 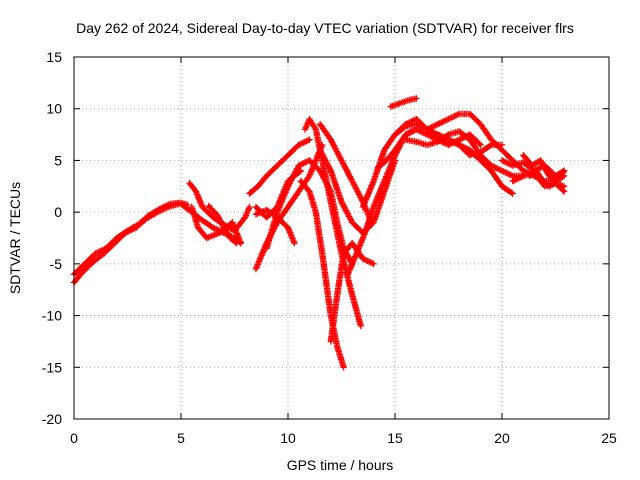 What do you see at coordinates (470, 145) in the screenshot?
I see `series-trace-x` at bounding box center [470, 145].